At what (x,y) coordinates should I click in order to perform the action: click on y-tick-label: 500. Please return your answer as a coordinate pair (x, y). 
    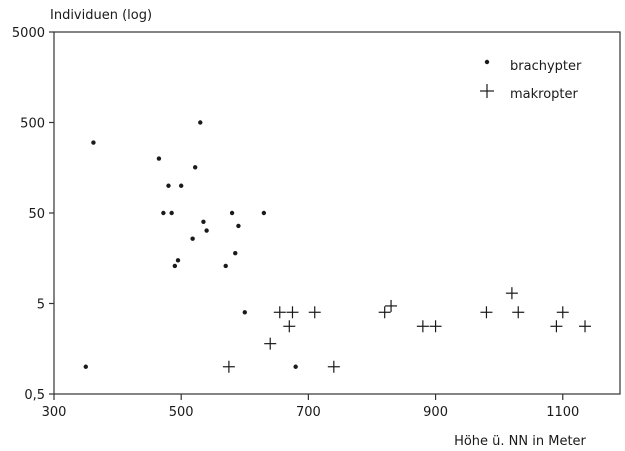
    Looking at the image, I should click on (32, 124).